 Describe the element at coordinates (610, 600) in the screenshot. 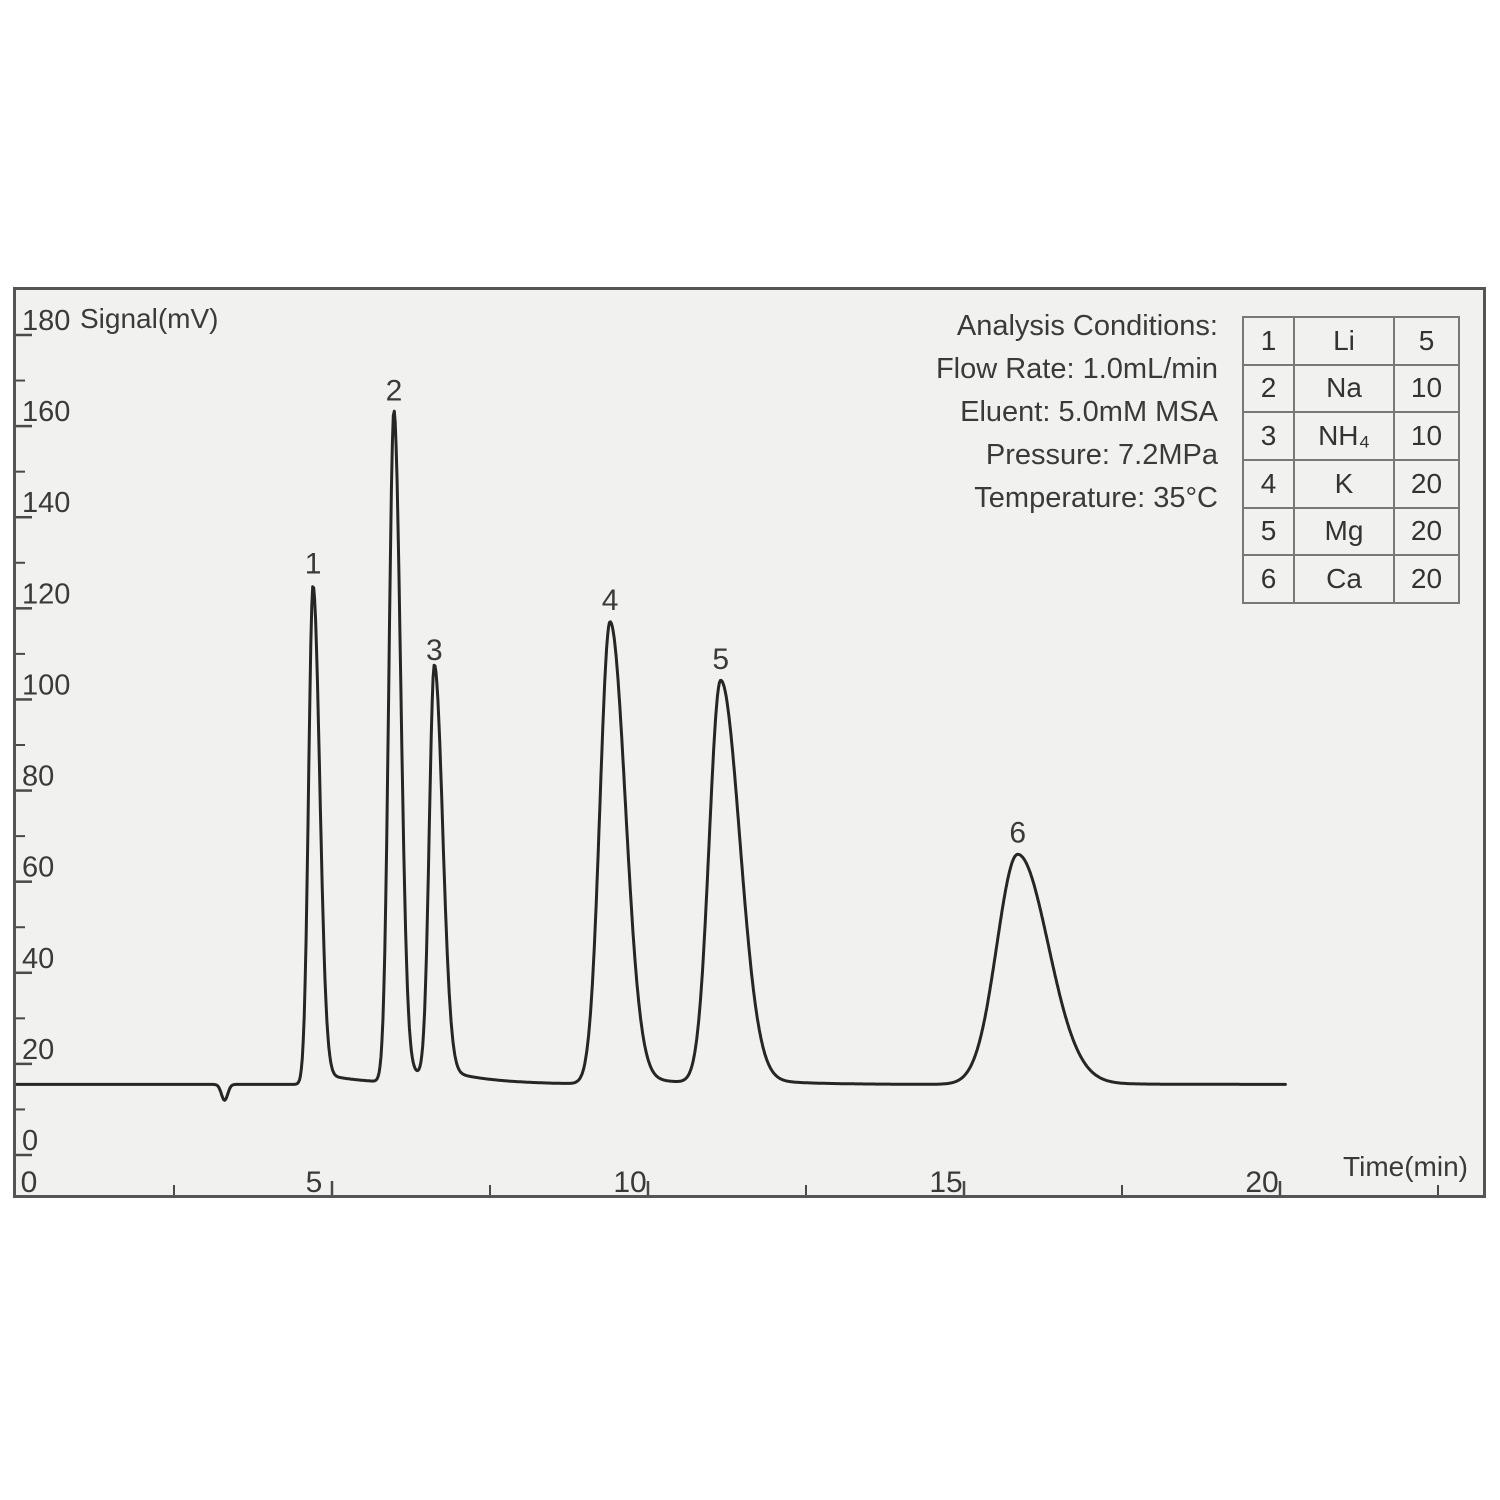

I see `peak-label-4: 4` at that location.